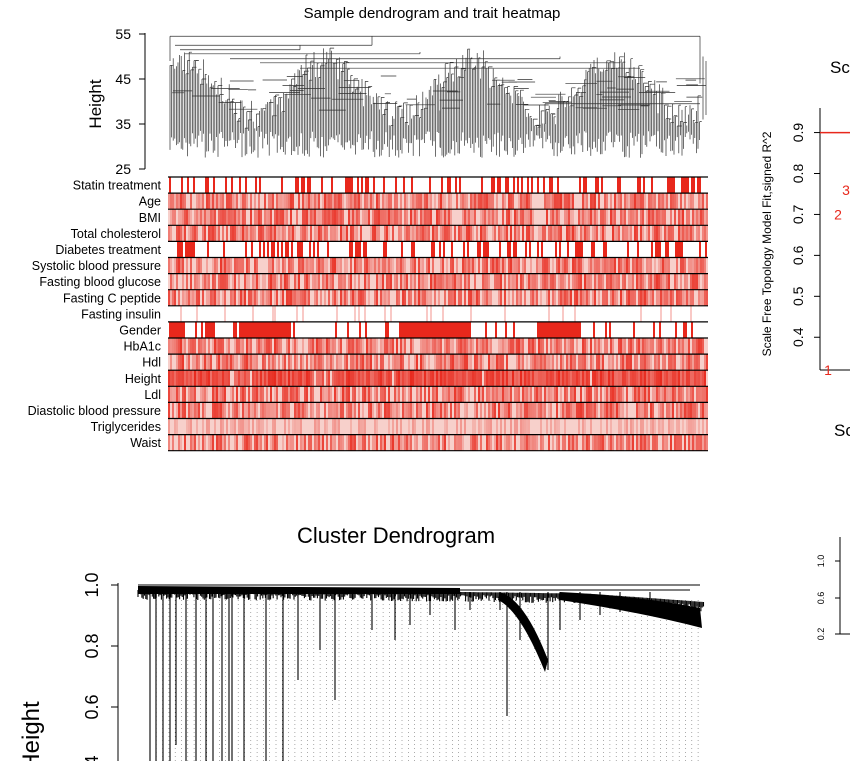 The height and width of the screenshot is (761, 850). Describe the element at coordinates (145, 443) in the screenshot. I see `trait-label: Waist` at that location.